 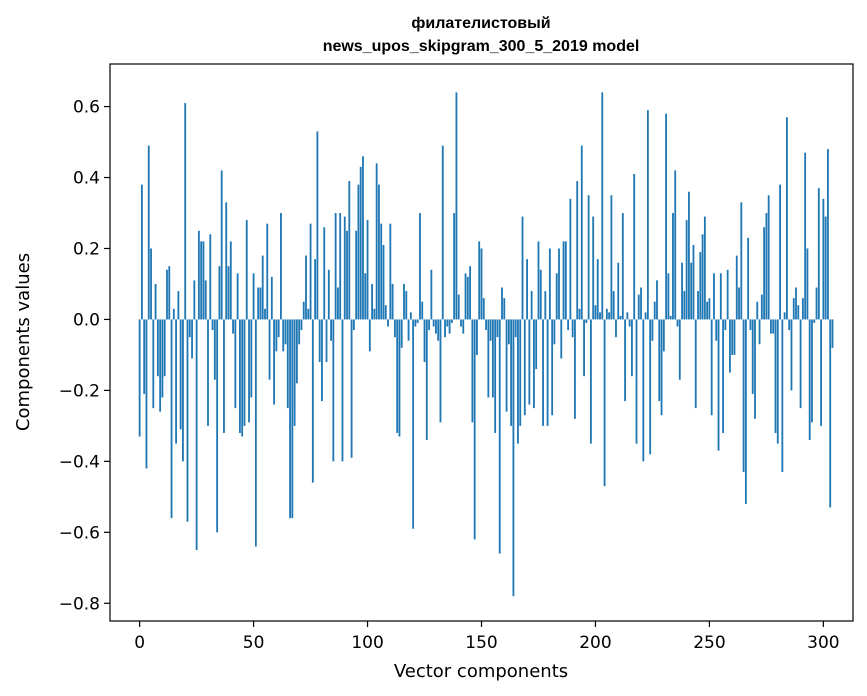 I want to click on y-tick-label: 0.2, so click(x=86, y=249).